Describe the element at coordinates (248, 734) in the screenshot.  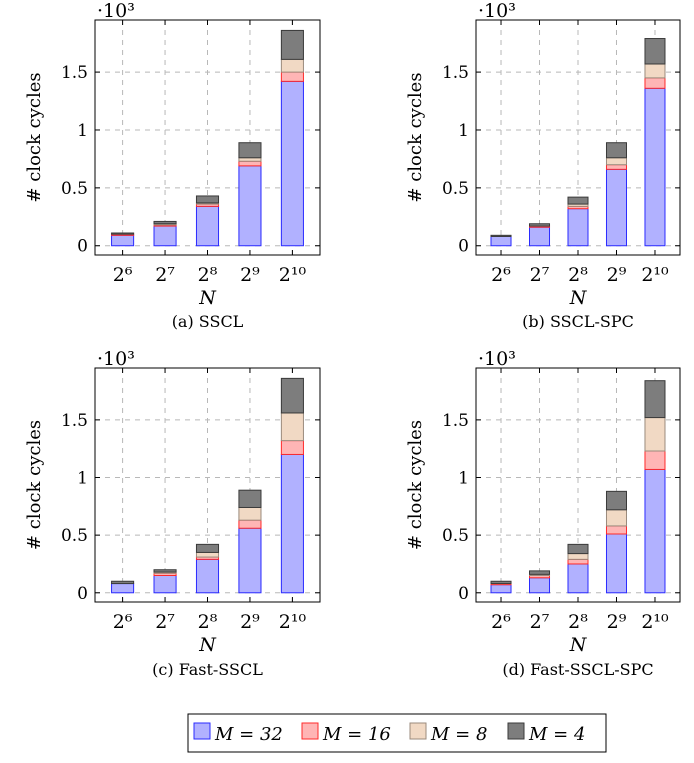
I see `legend-label: M = 32` at that location.